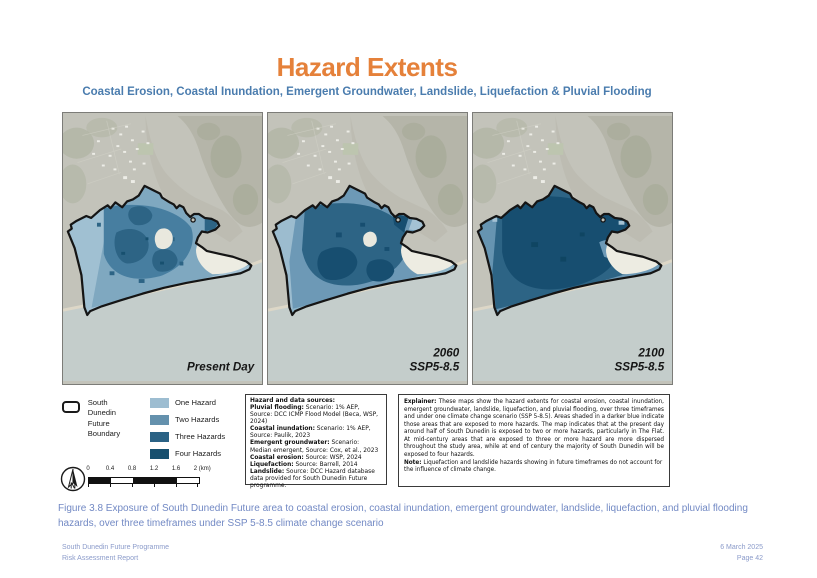 The image size is (817, 578). Describe the element at coordinates (159, 419) in the screenshot. I see `two-hazards-swatch` at that location.